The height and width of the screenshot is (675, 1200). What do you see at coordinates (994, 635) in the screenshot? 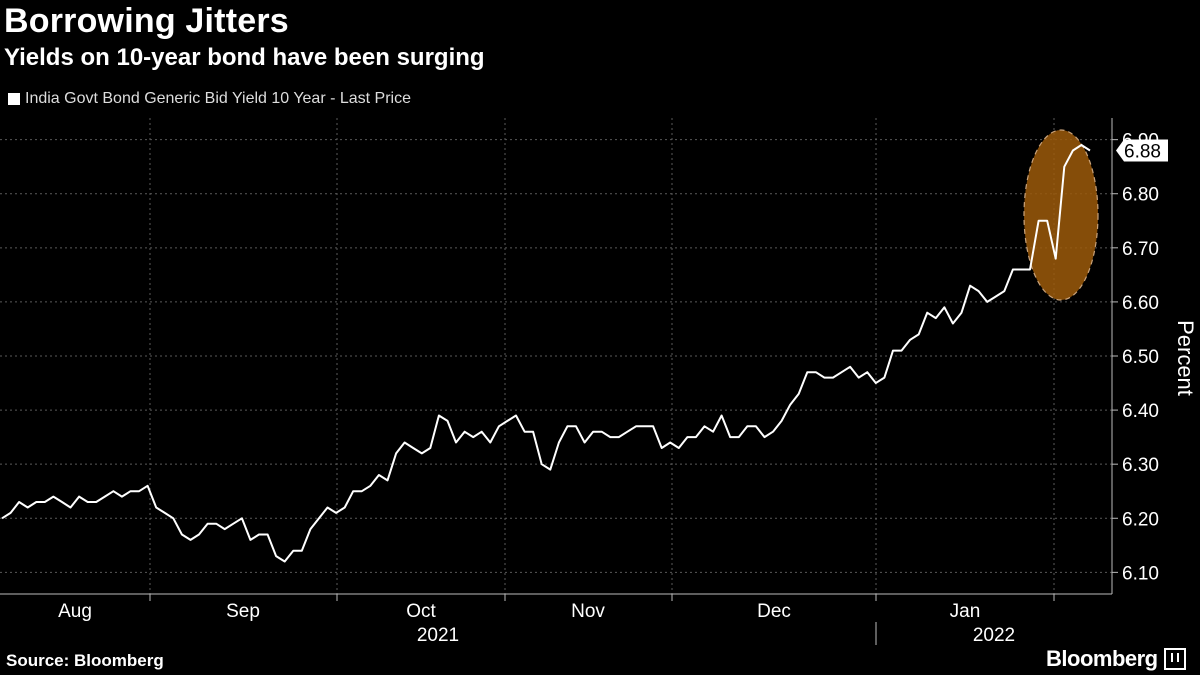
I see `year-label: 2022` at bounding box center [994, 635].